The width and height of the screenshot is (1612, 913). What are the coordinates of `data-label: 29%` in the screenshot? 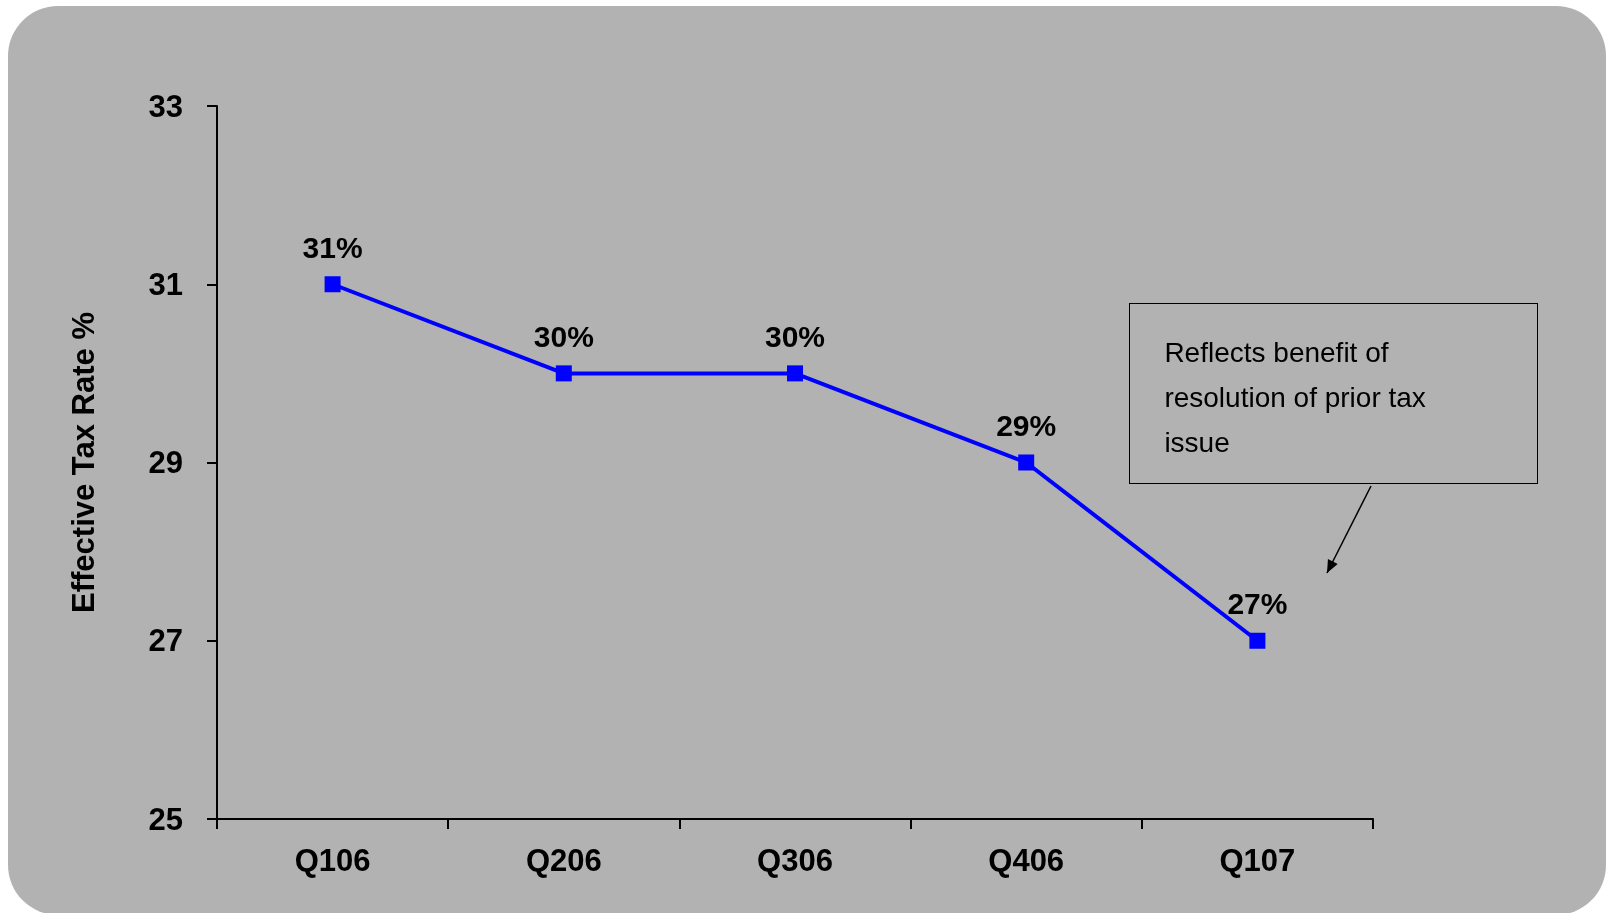 It's located at (1026, 425).